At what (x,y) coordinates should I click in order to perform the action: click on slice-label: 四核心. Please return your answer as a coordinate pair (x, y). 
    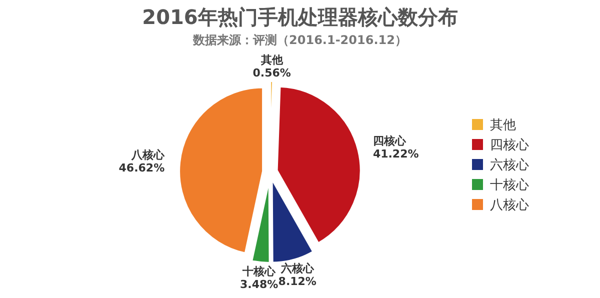
    Looking at the image, I should click on (389, 141).